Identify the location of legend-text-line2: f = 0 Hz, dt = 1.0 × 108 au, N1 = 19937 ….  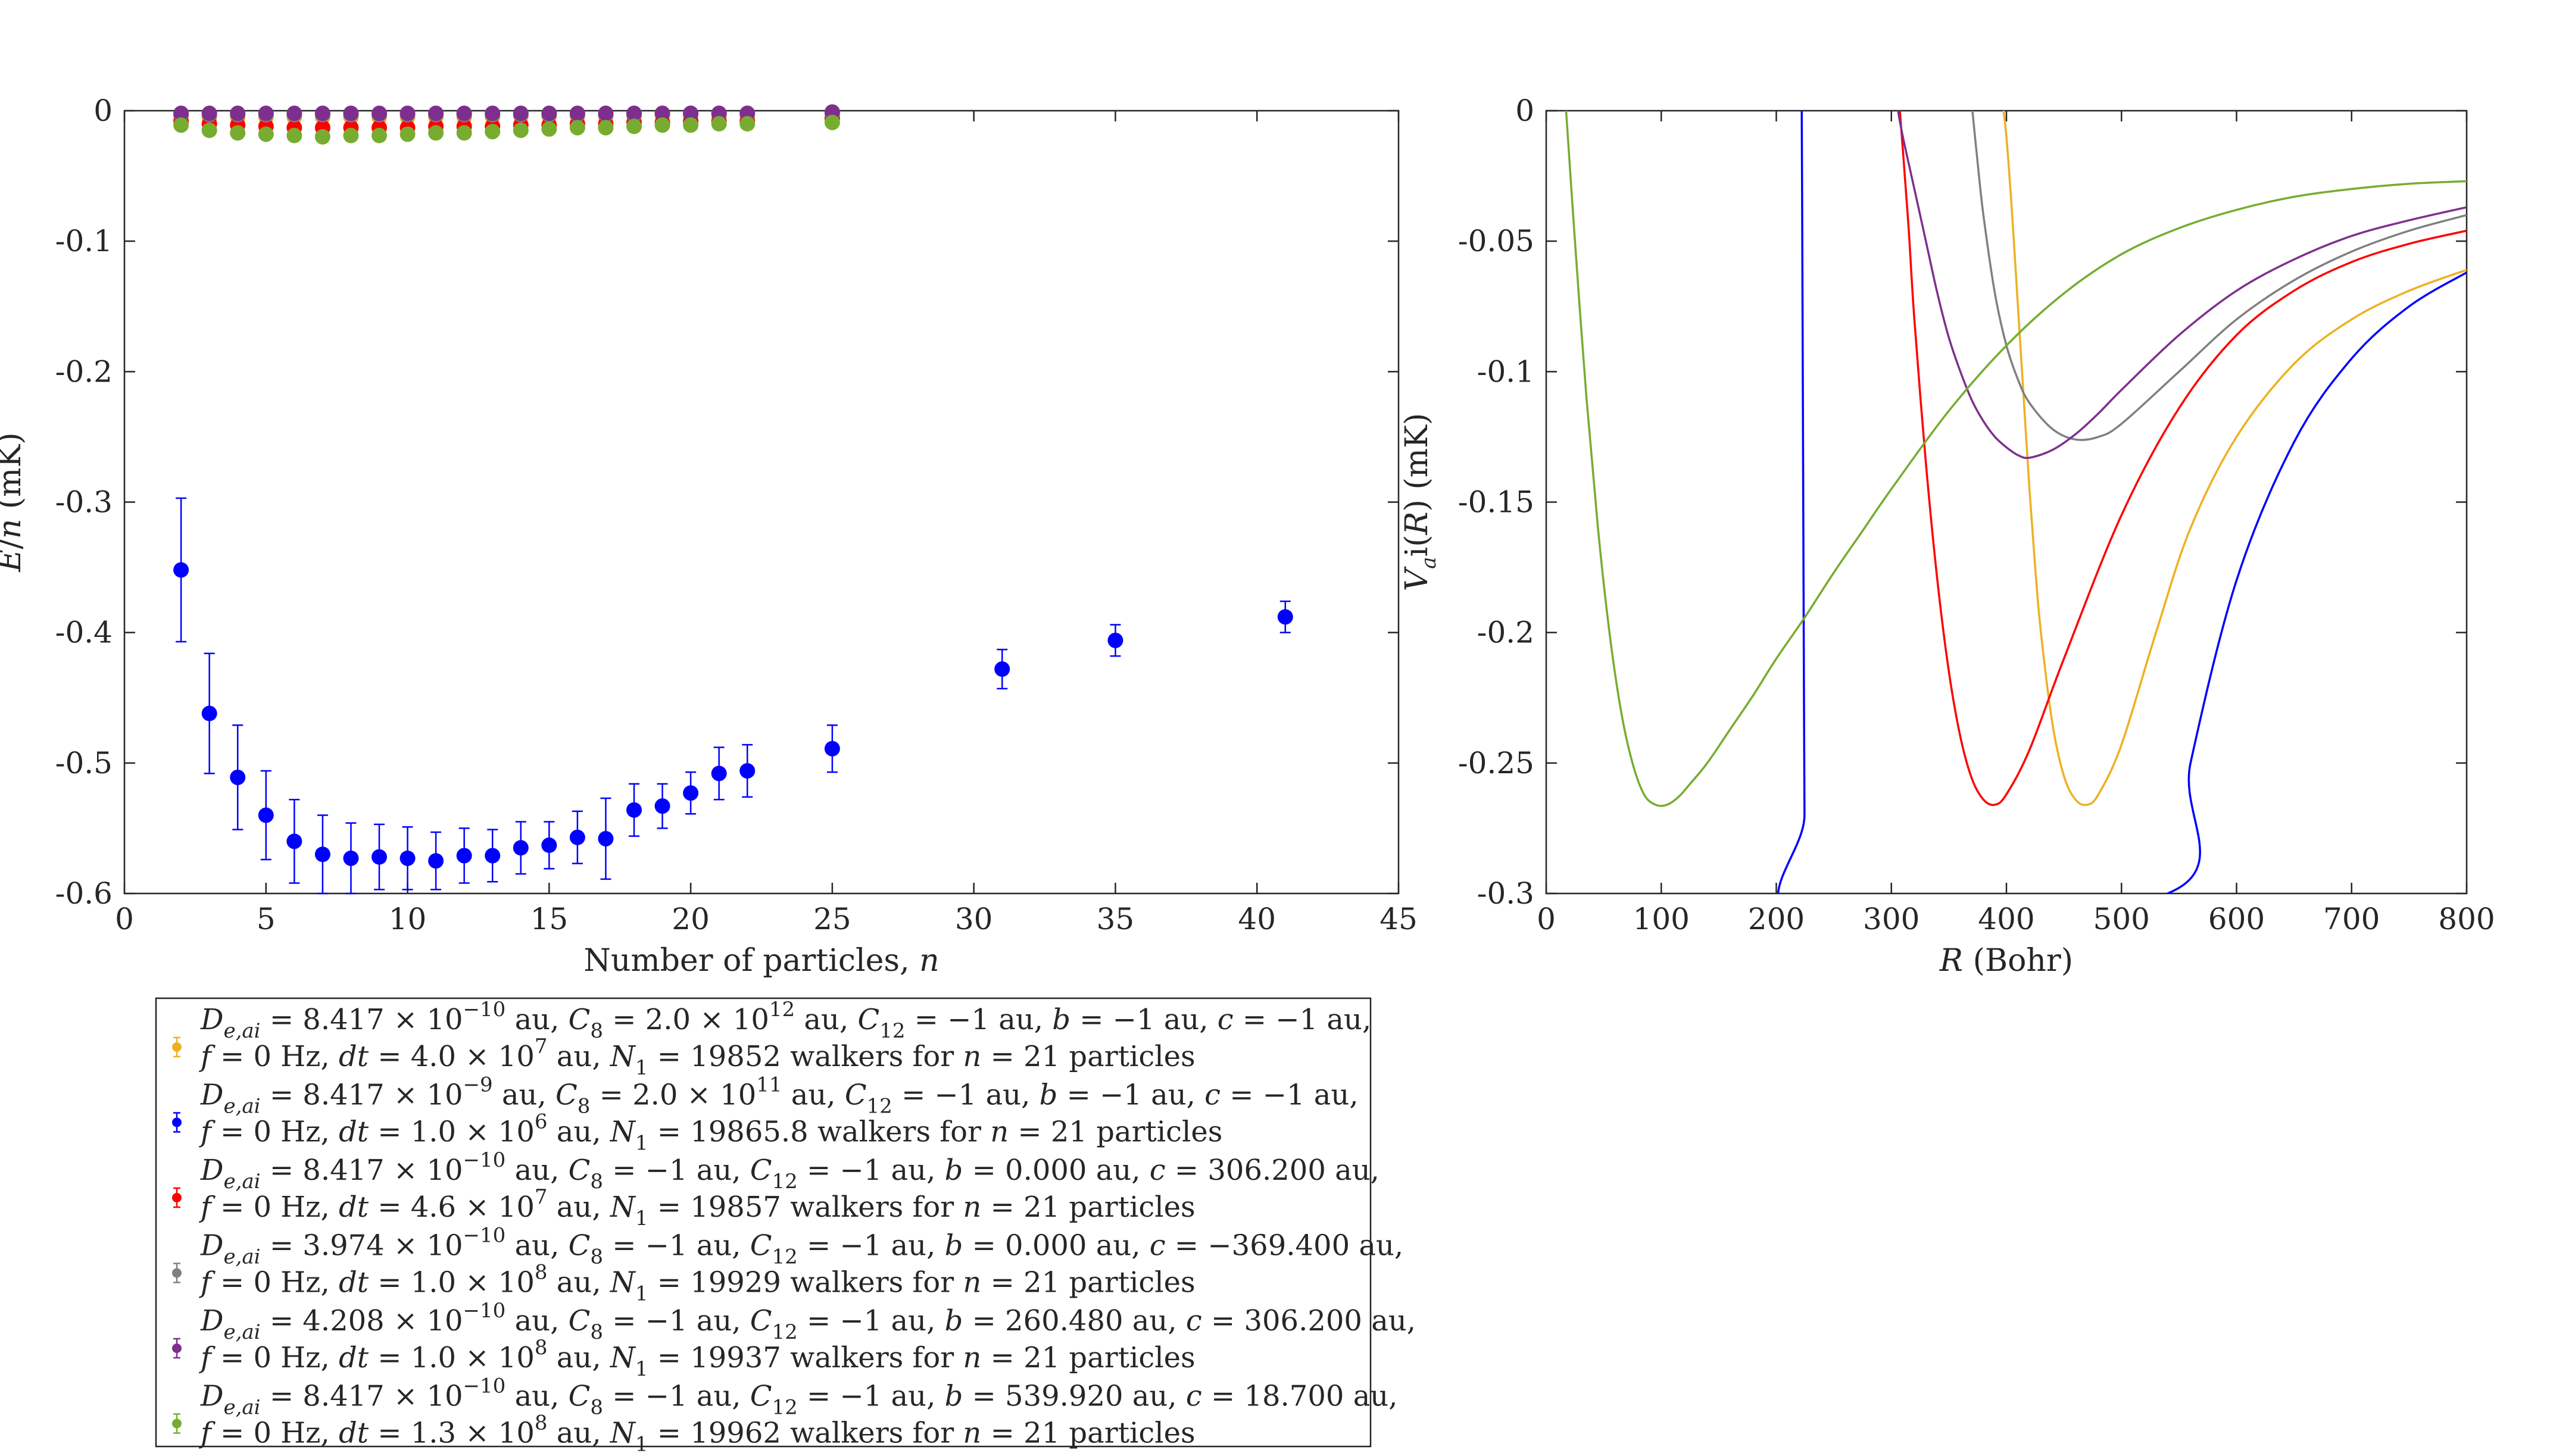
(697, 1359).